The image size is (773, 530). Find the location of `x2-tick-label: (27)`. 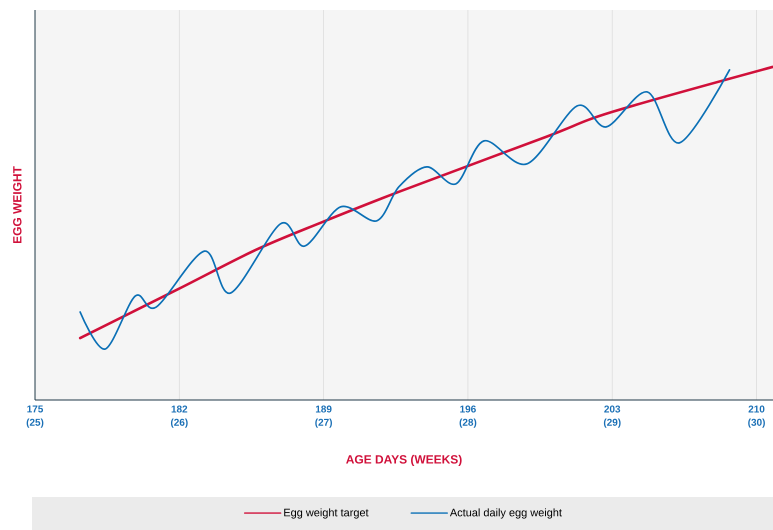

x2-tick-label: (27) is located at coordinates (323, 423).